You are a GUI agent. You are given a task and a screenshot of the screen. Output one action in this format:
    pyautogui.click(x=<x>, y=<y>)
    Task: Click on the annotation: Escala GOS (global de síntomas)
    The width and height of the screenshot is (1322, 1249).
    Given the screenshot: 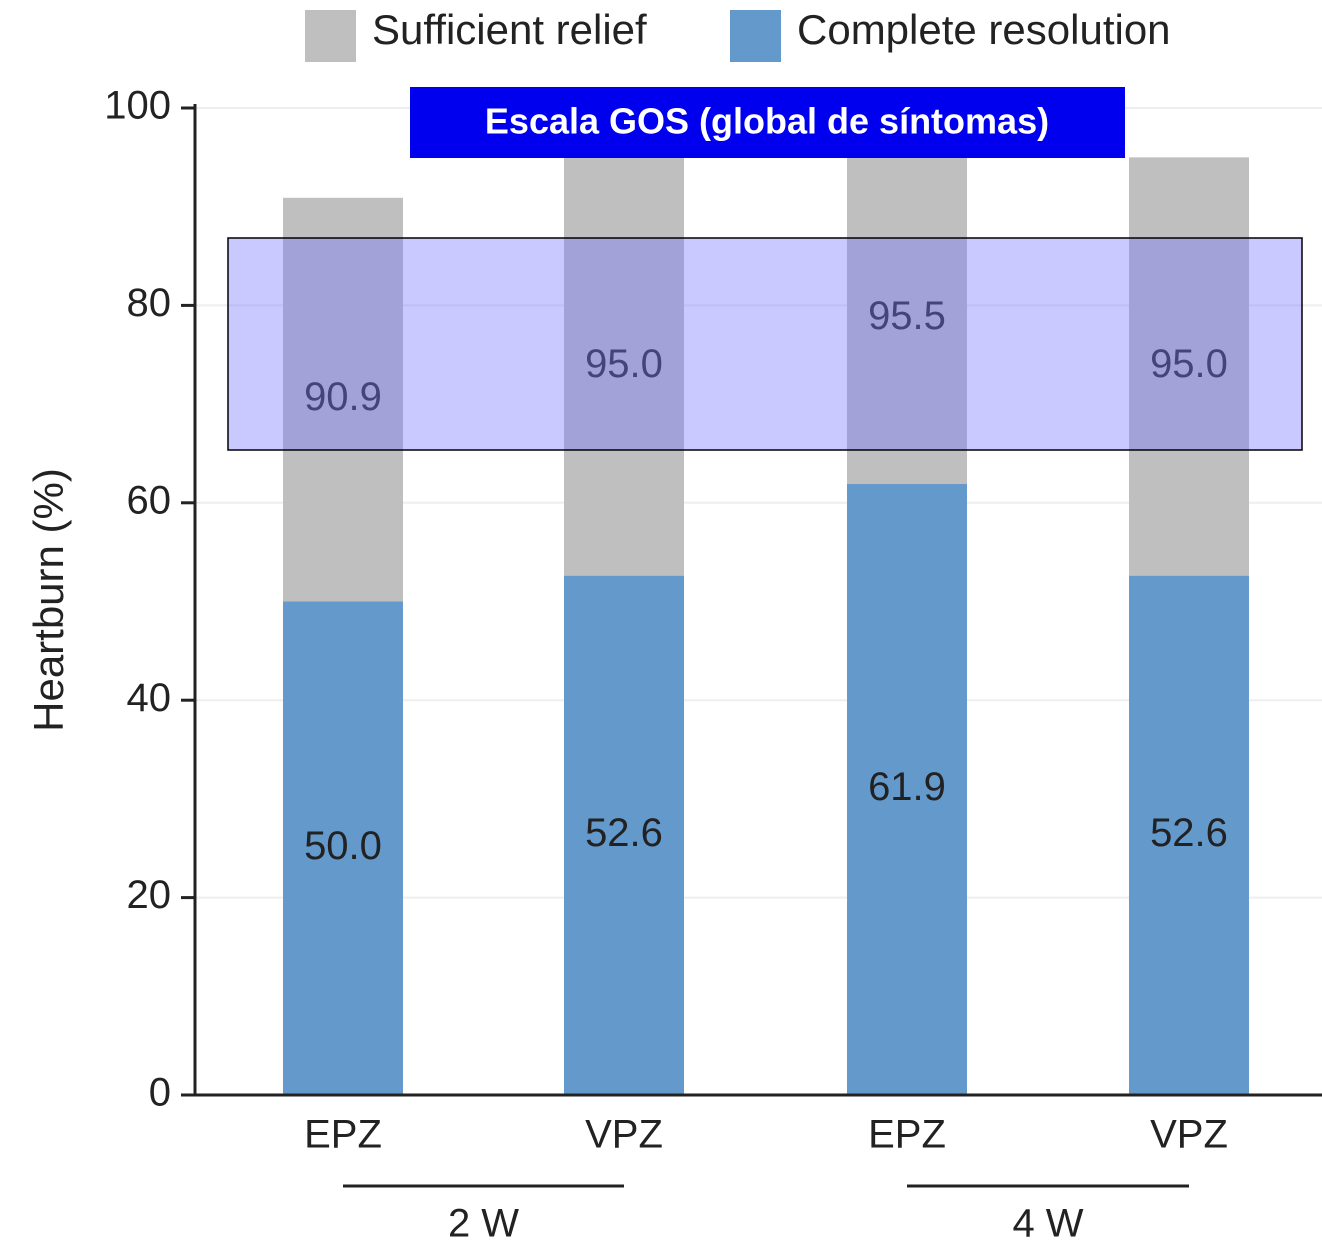 What is the action you would take?
    pyautogui.click(x=767, y=121)
    